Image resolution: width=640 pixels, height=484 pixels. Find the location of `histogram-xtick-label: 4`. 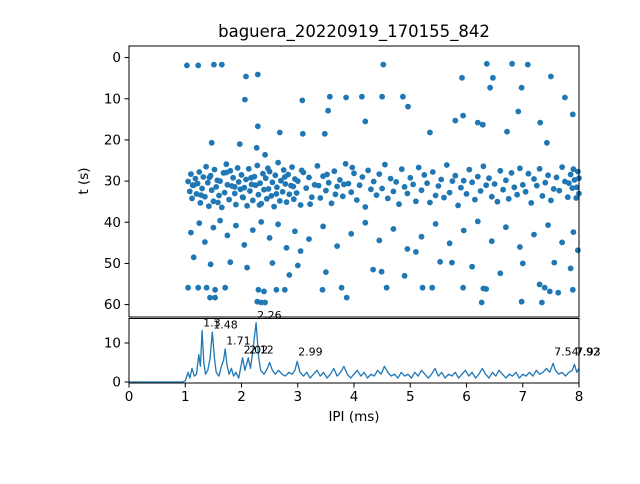

histogram-xtick-label: 4 is located at coordinates (354, 397).